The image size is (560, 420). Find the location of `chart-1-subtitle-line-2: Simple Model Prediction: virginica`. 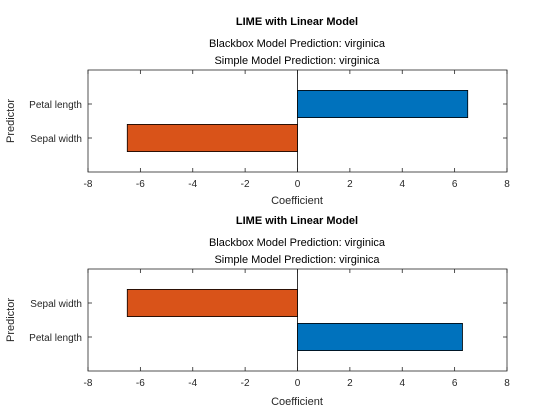

chart-1-subtitle-line-2: Simple Model Prediction: virginica is located at coordinates (297, 61).